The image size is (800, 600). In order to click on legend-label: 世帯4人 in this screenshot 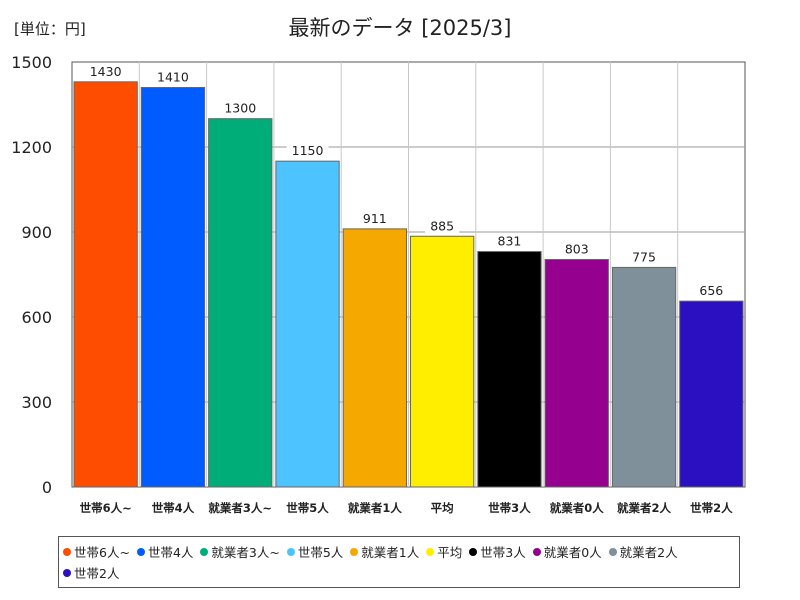, I will do `click(170, 552)`.